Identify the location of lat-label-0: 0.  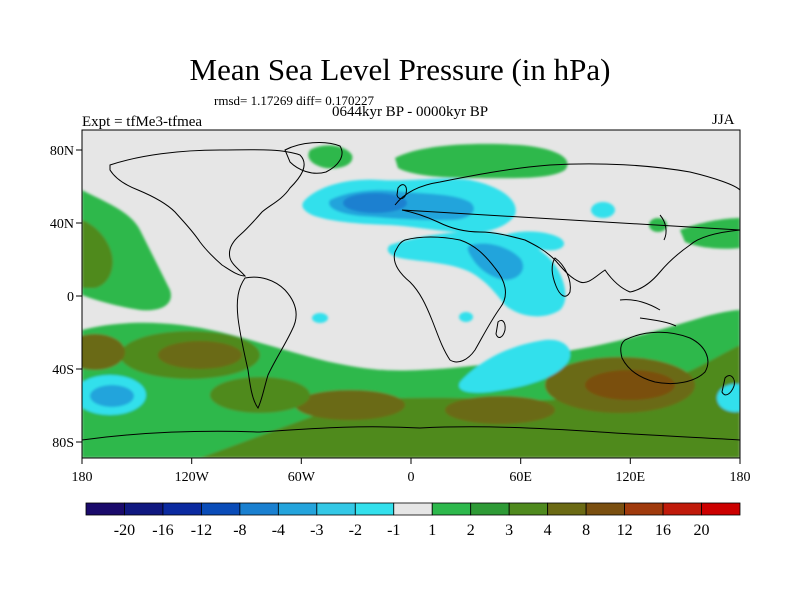
(70, 297).